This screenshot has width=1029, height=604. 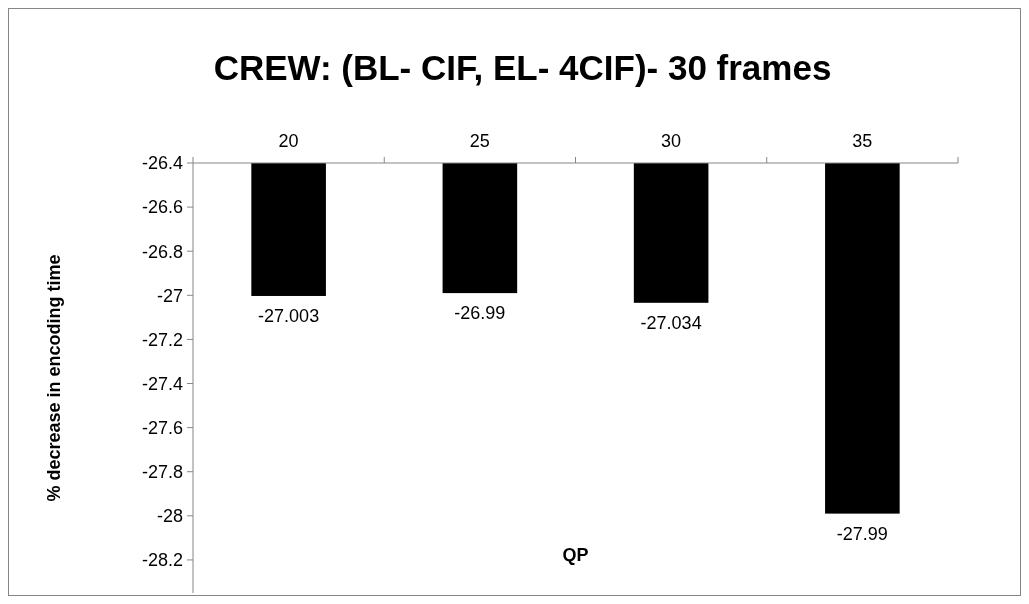 What do you see at coordinates (169, 516) in the screenshot?
I see `y-tick-label: -28` at bounding box center [169, 516].